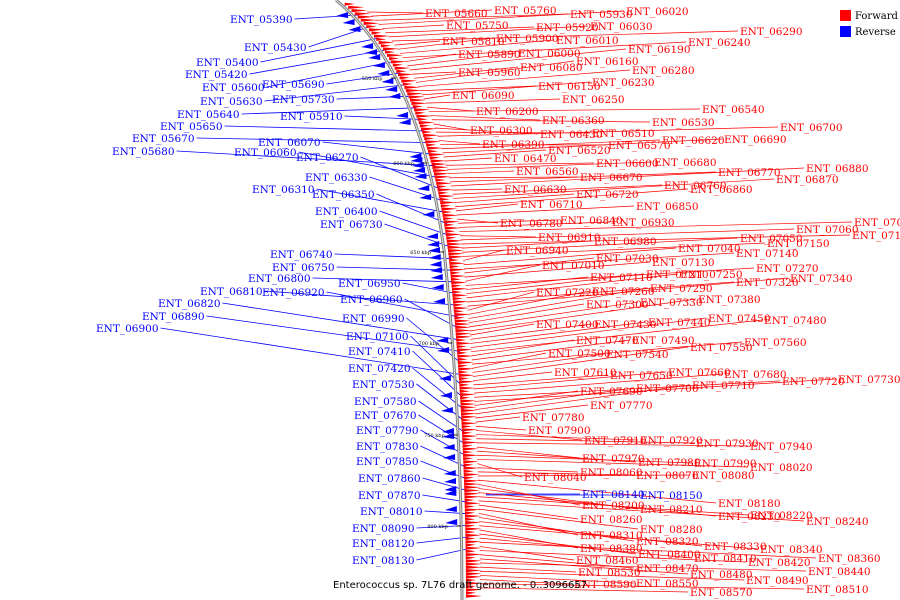  I want to click on forward-gene-label: ENT_07400, so click(567, 325).